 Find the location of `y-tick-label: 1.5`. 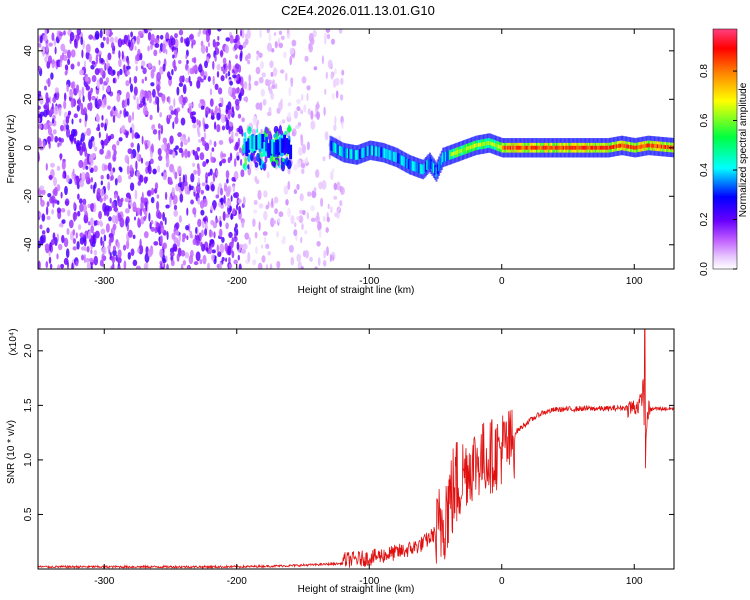

y-tick-label: 1.5 is located at coordinates (28, 405).